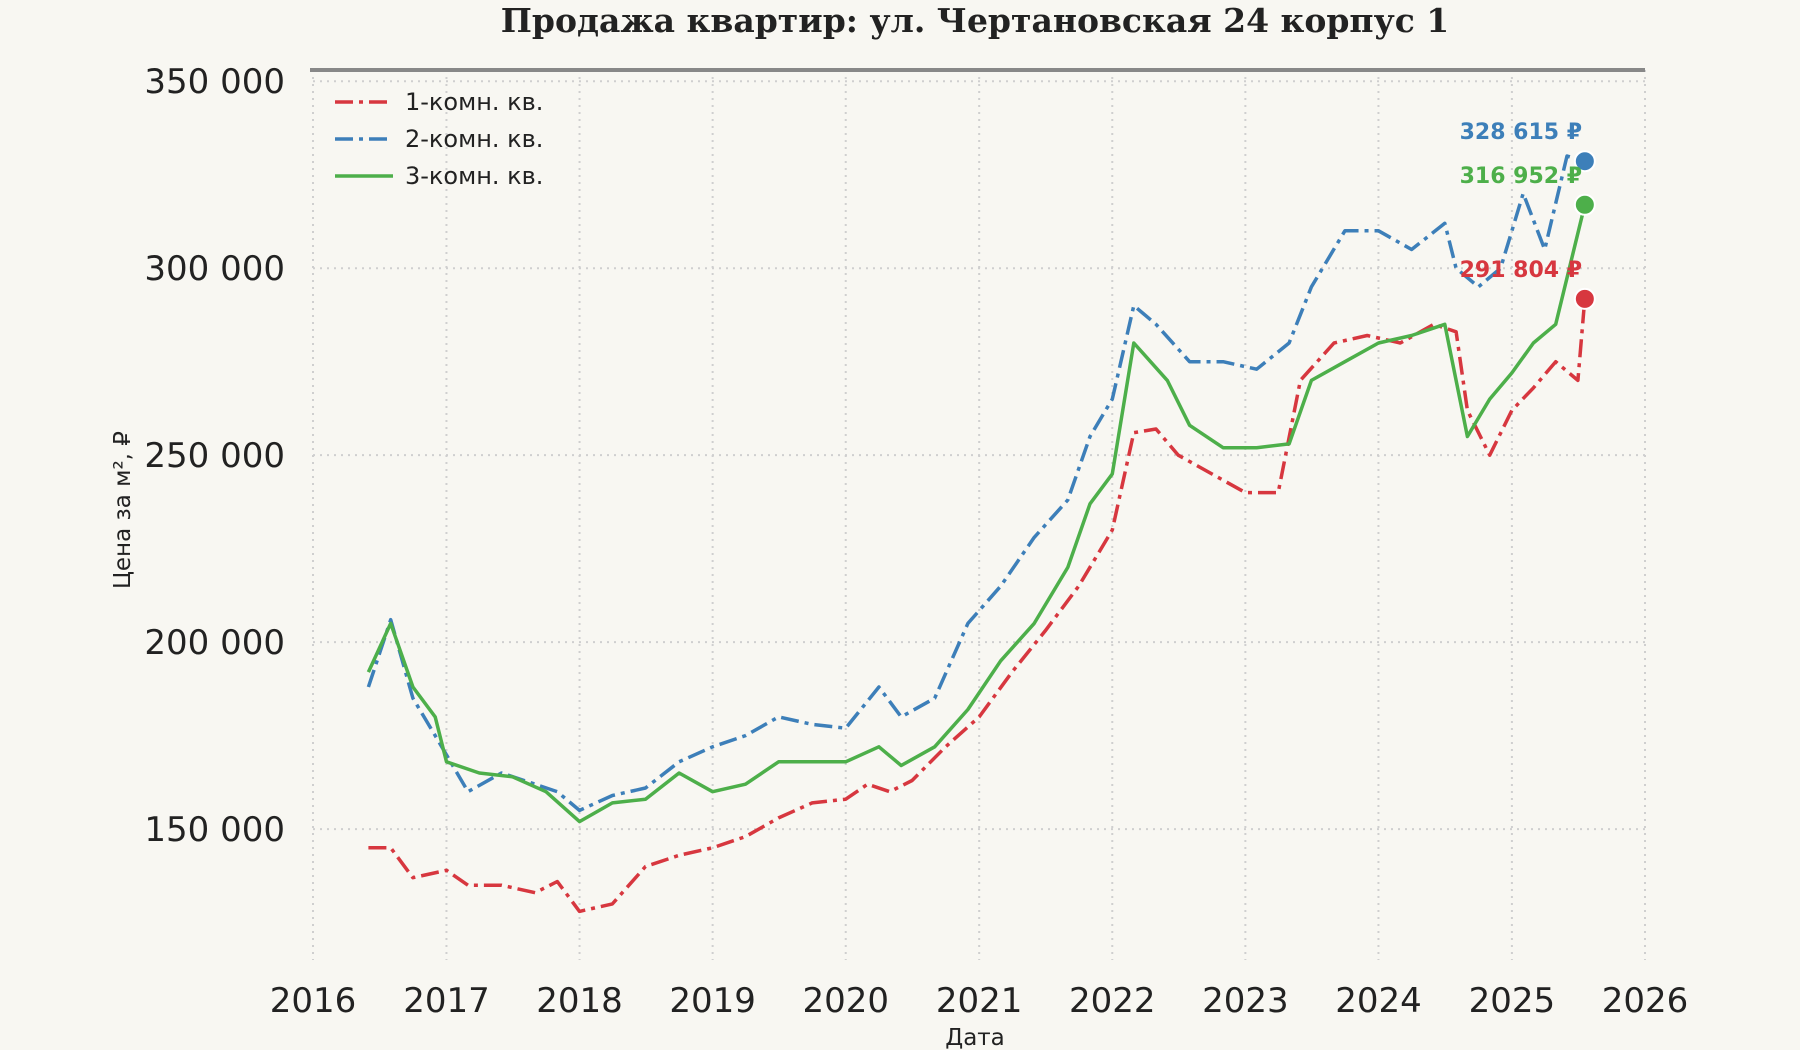 This screenshot has width=1800, height=1050. I want to click on end-value-label: 291 804 ₽, so click(1521, 270).